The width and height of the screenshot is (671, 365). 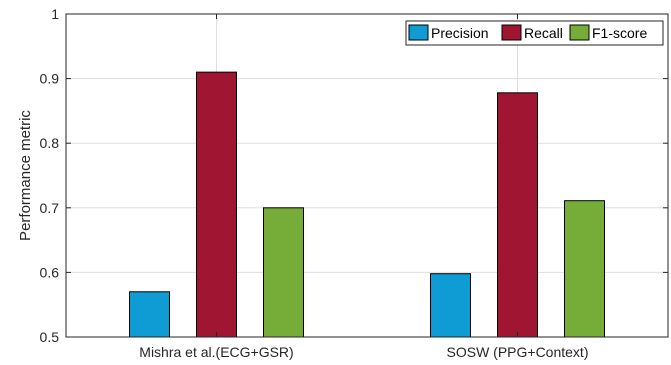 What do you see at coordinates (50, 208) in the screenshot?
I see `y-tick-label: 0.7` at bounding box center [50, 208].